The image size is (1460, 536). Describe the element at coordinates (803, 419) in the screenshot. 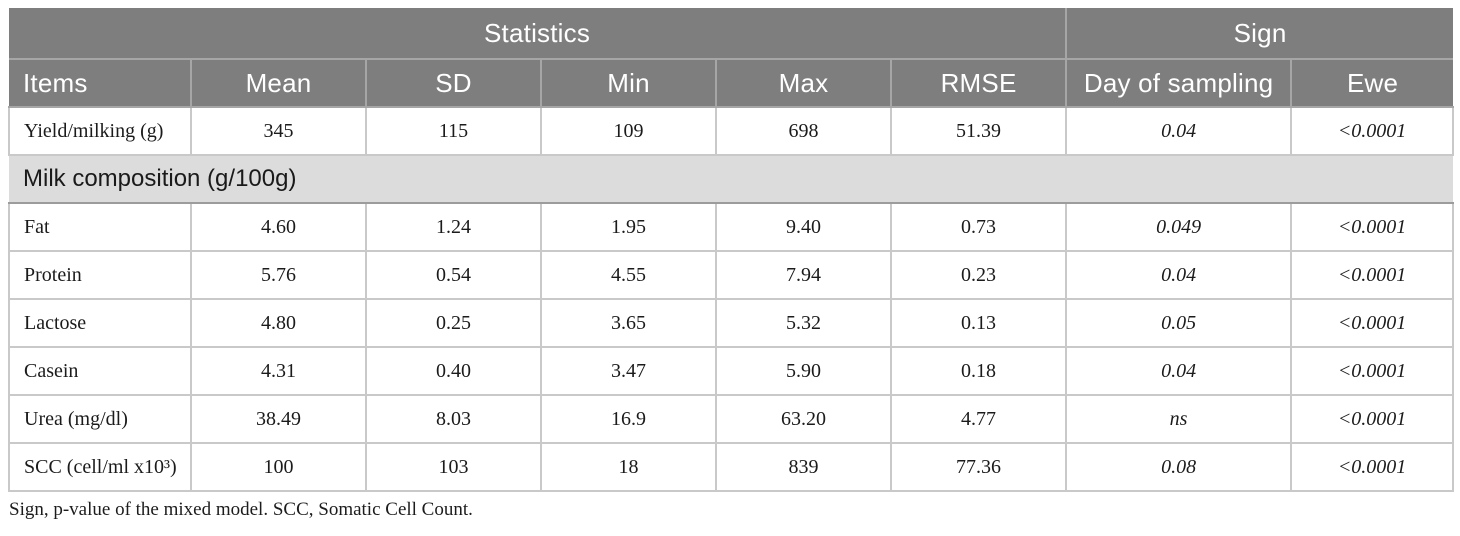

I see `cell-max: 63.20` at that location.